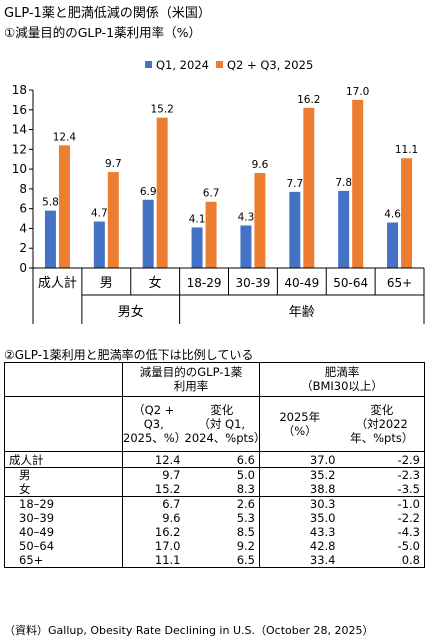 This screenshot has height=641, width=429. I want to click on data-label: 17.0, so click(357, 92).